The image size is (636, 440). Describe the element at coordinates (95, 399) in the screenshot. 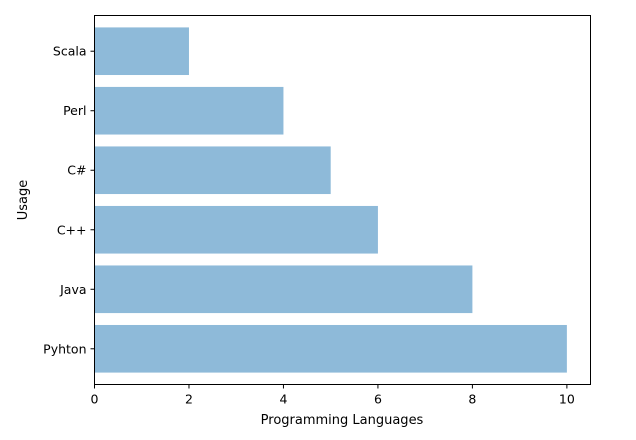

I see `x-tick-label: 0` at that location.